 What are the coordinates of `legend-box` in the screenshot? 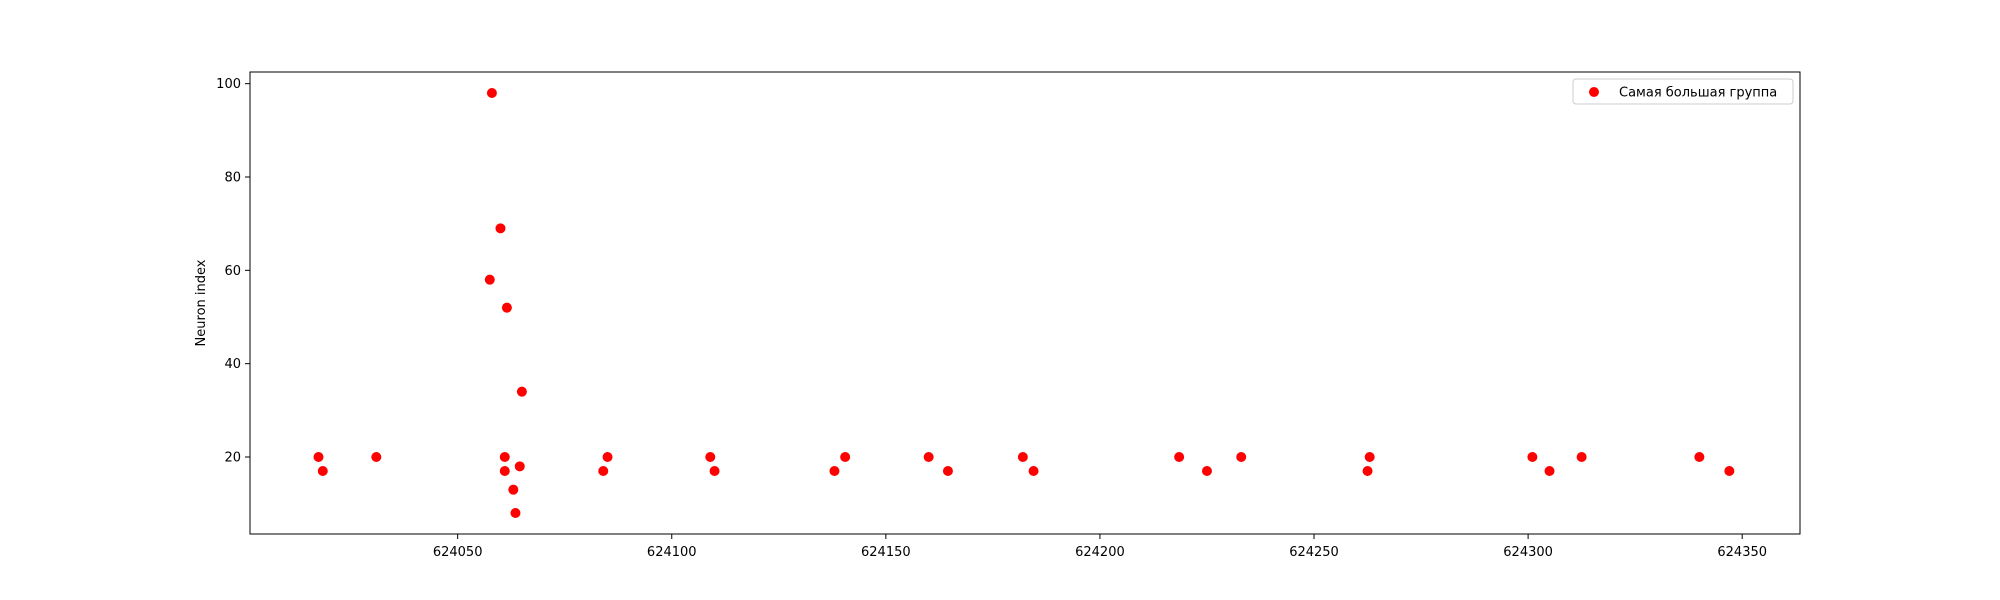 It's located at (1683, 91).